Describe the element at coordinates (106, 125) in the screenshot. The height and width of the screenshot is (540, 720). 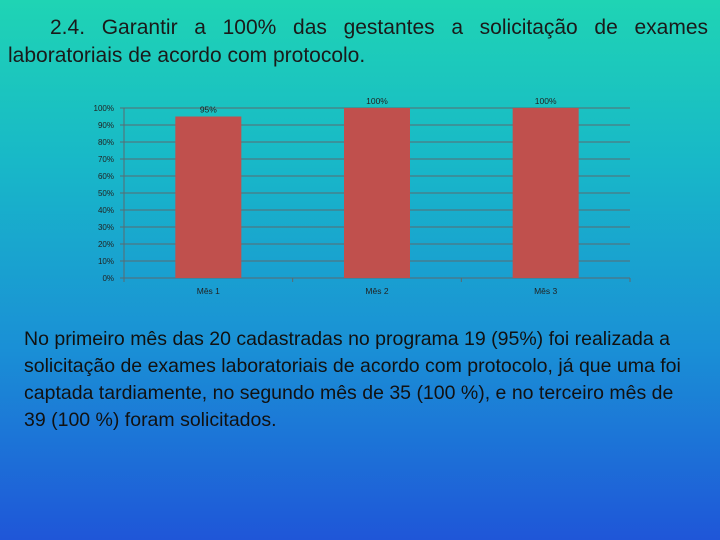
I see `y-tick-label: 90%` at that location.